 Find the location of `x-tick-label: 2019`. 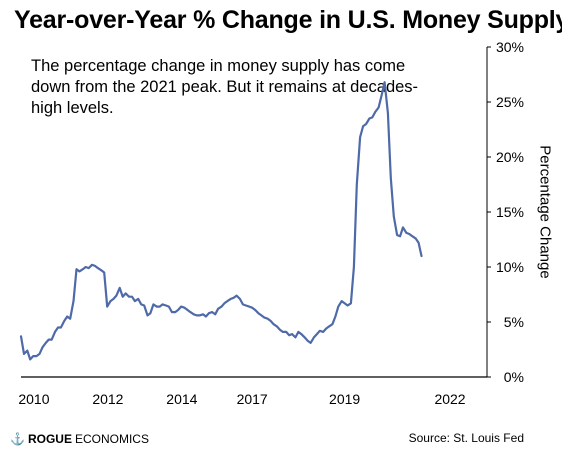

x-tick-label: 2019 is located at coordinates (344, 399).